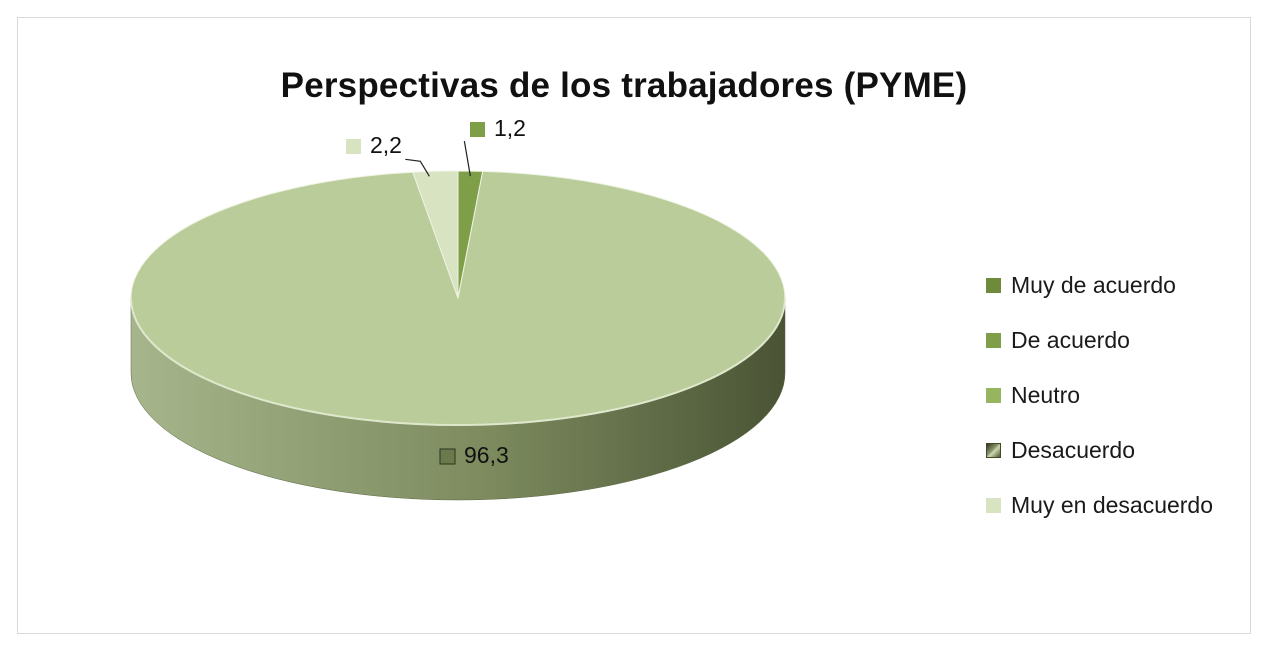 The image size is (1272, 646). Describe the element at coordinates (1112, 505) in the screenshot. I see `legend-label-muy-en-desacuerdo: Muy en desacuerdo` at that location.